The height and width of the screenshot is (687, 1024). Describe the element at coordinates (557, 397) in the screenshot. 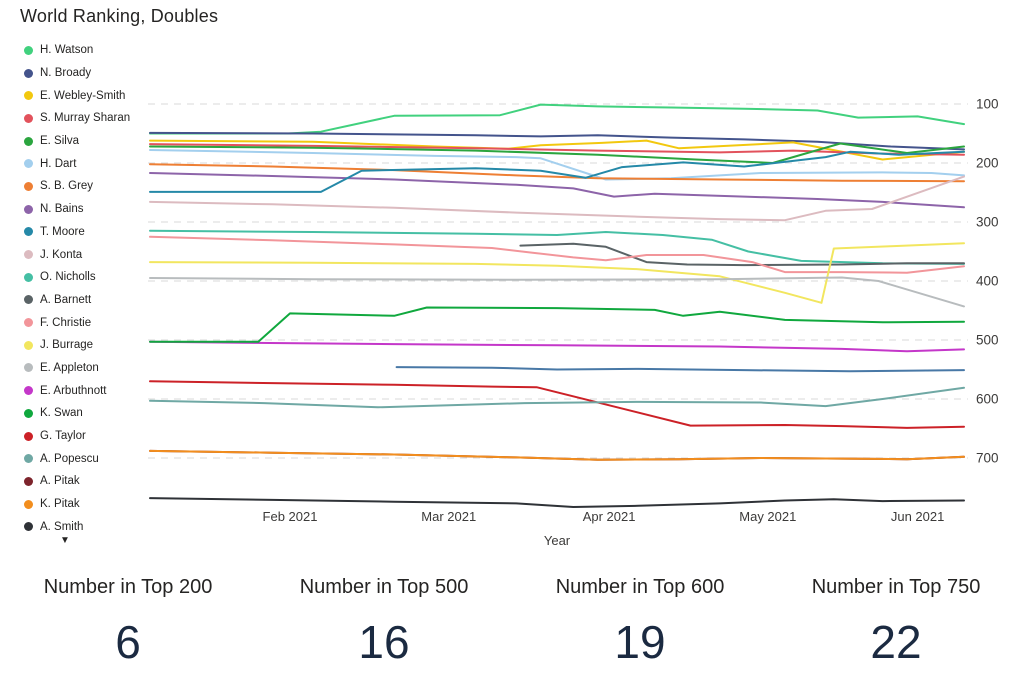

I see `series-line-a-popescu` at that location.